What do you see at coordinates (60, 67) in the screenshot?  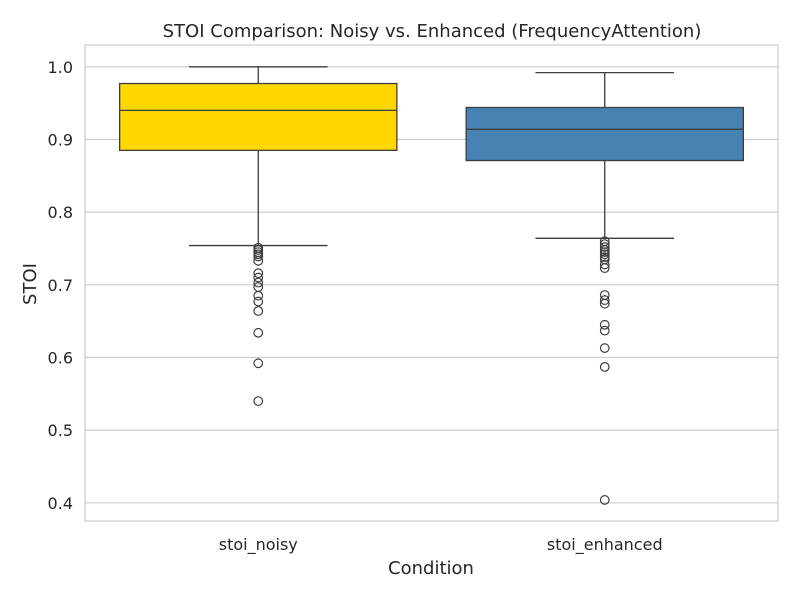 I see `y-tick-label: 1.0` at bounding box center [60, 67].